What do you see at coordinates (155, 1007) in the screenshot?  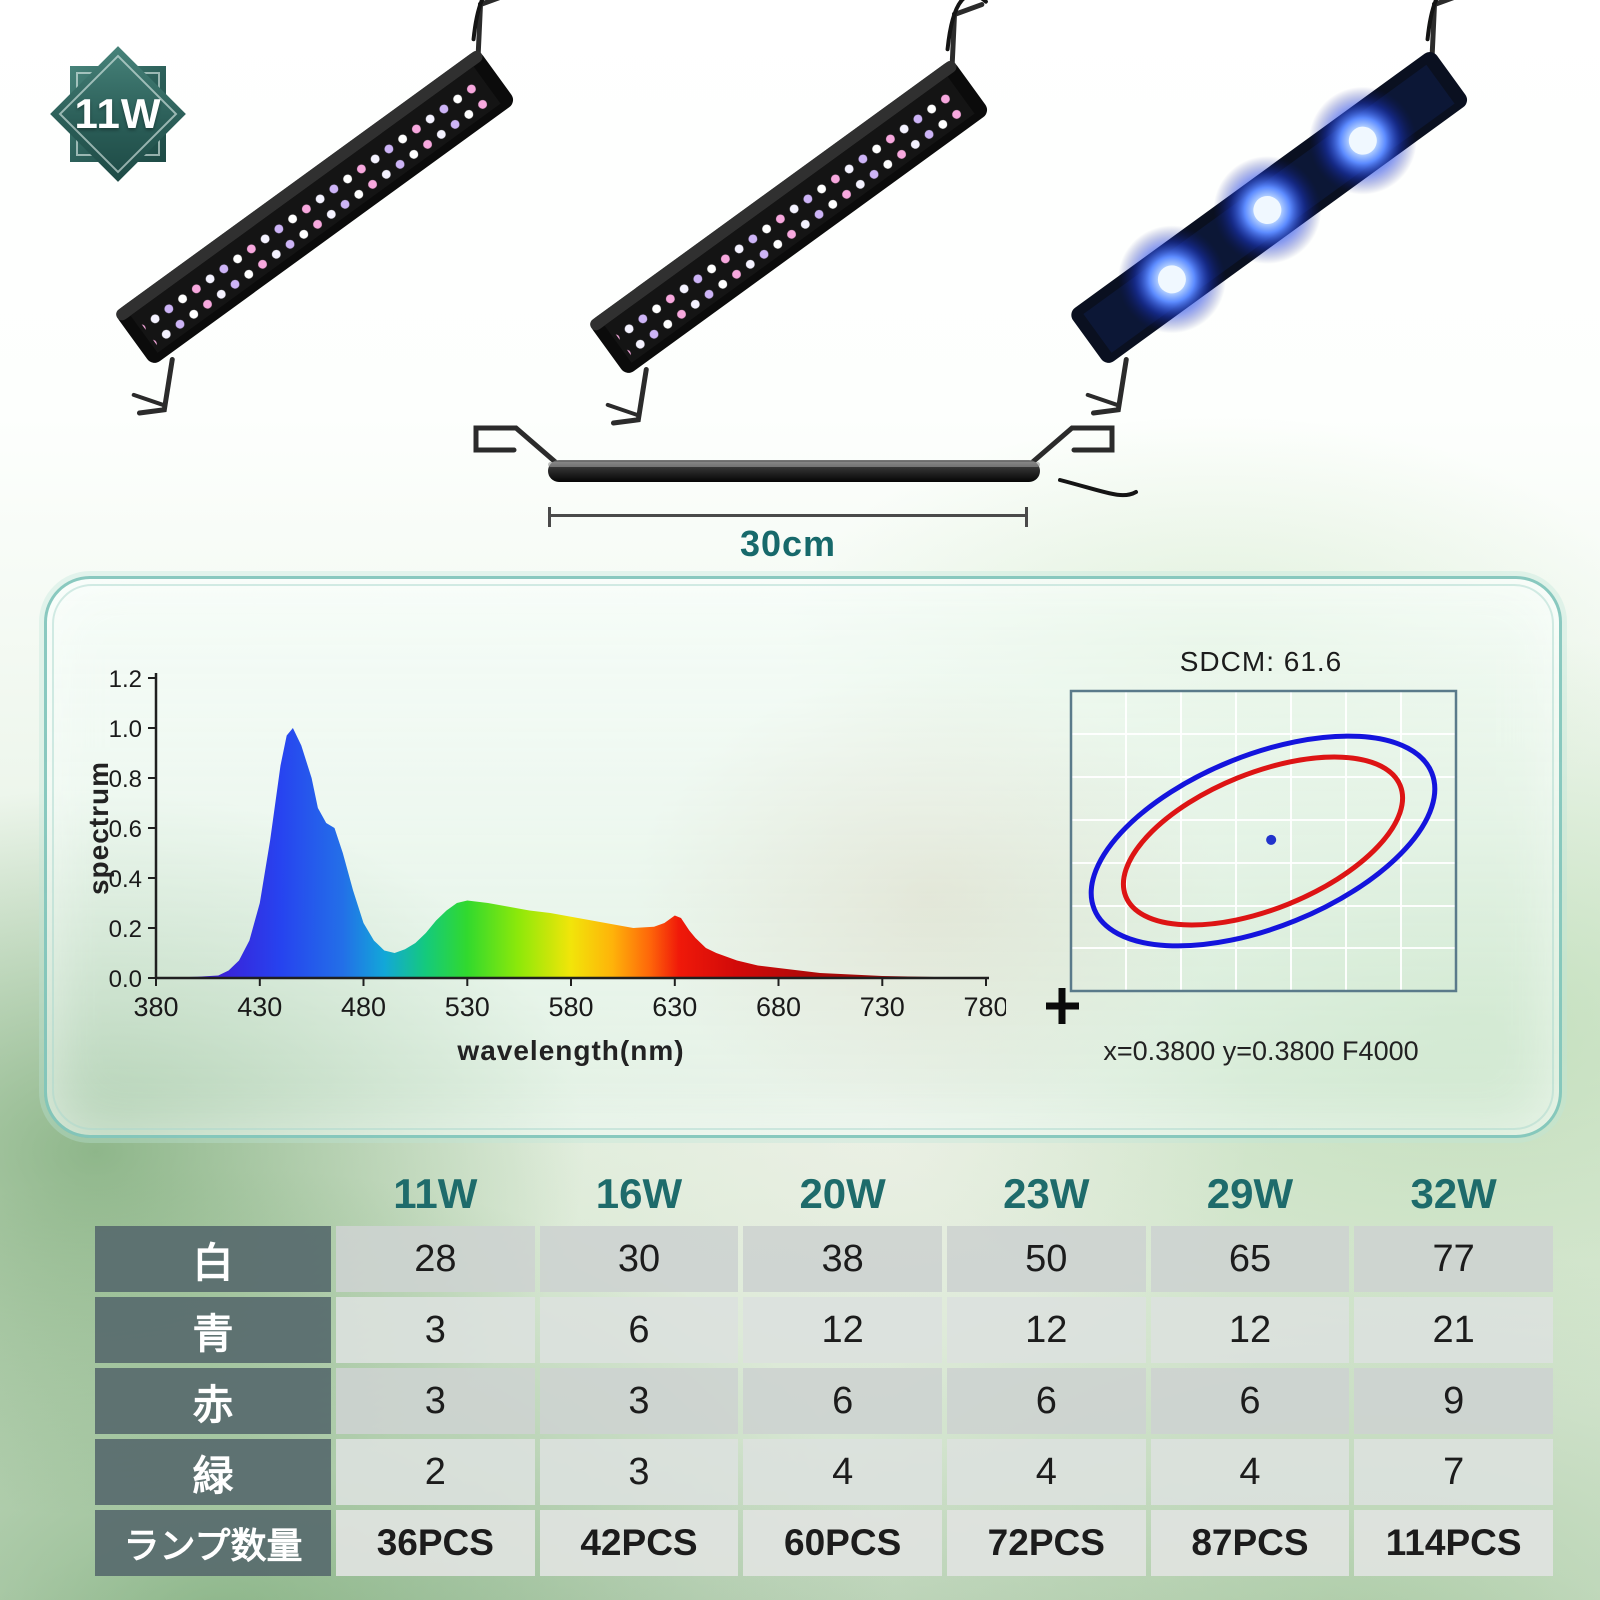 I see `x-tick-label: 380` at bounding box center [155, 1007].